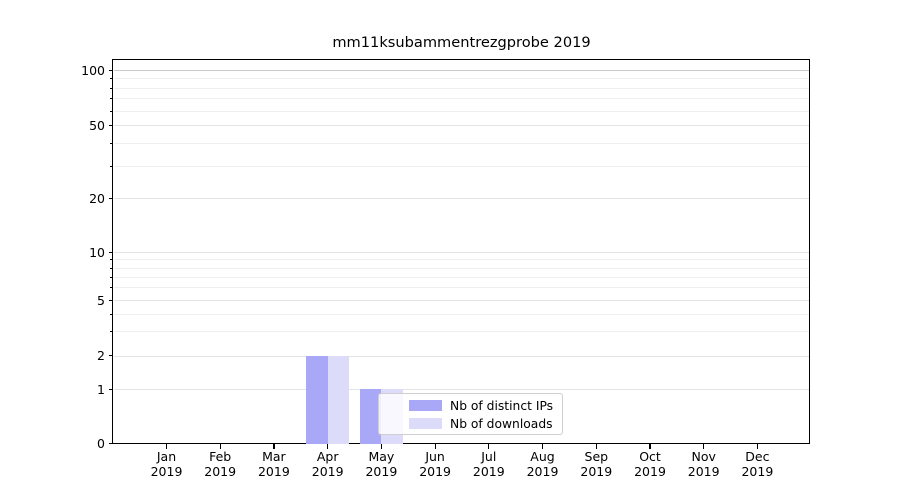 The image size is (900, 500). I want to click on legend: Nb of distinct IPs Nb of downloads, so click(471, 414).